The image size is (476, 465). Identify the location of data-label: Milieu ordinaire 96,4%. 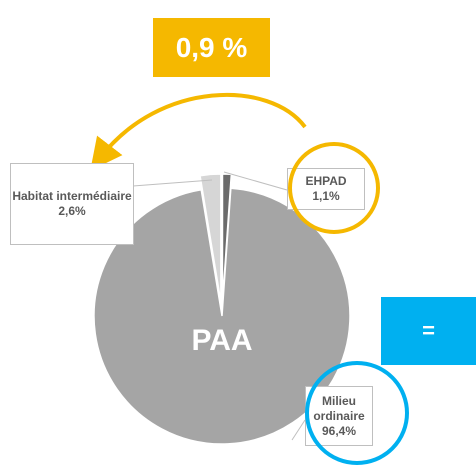
(339, 416).